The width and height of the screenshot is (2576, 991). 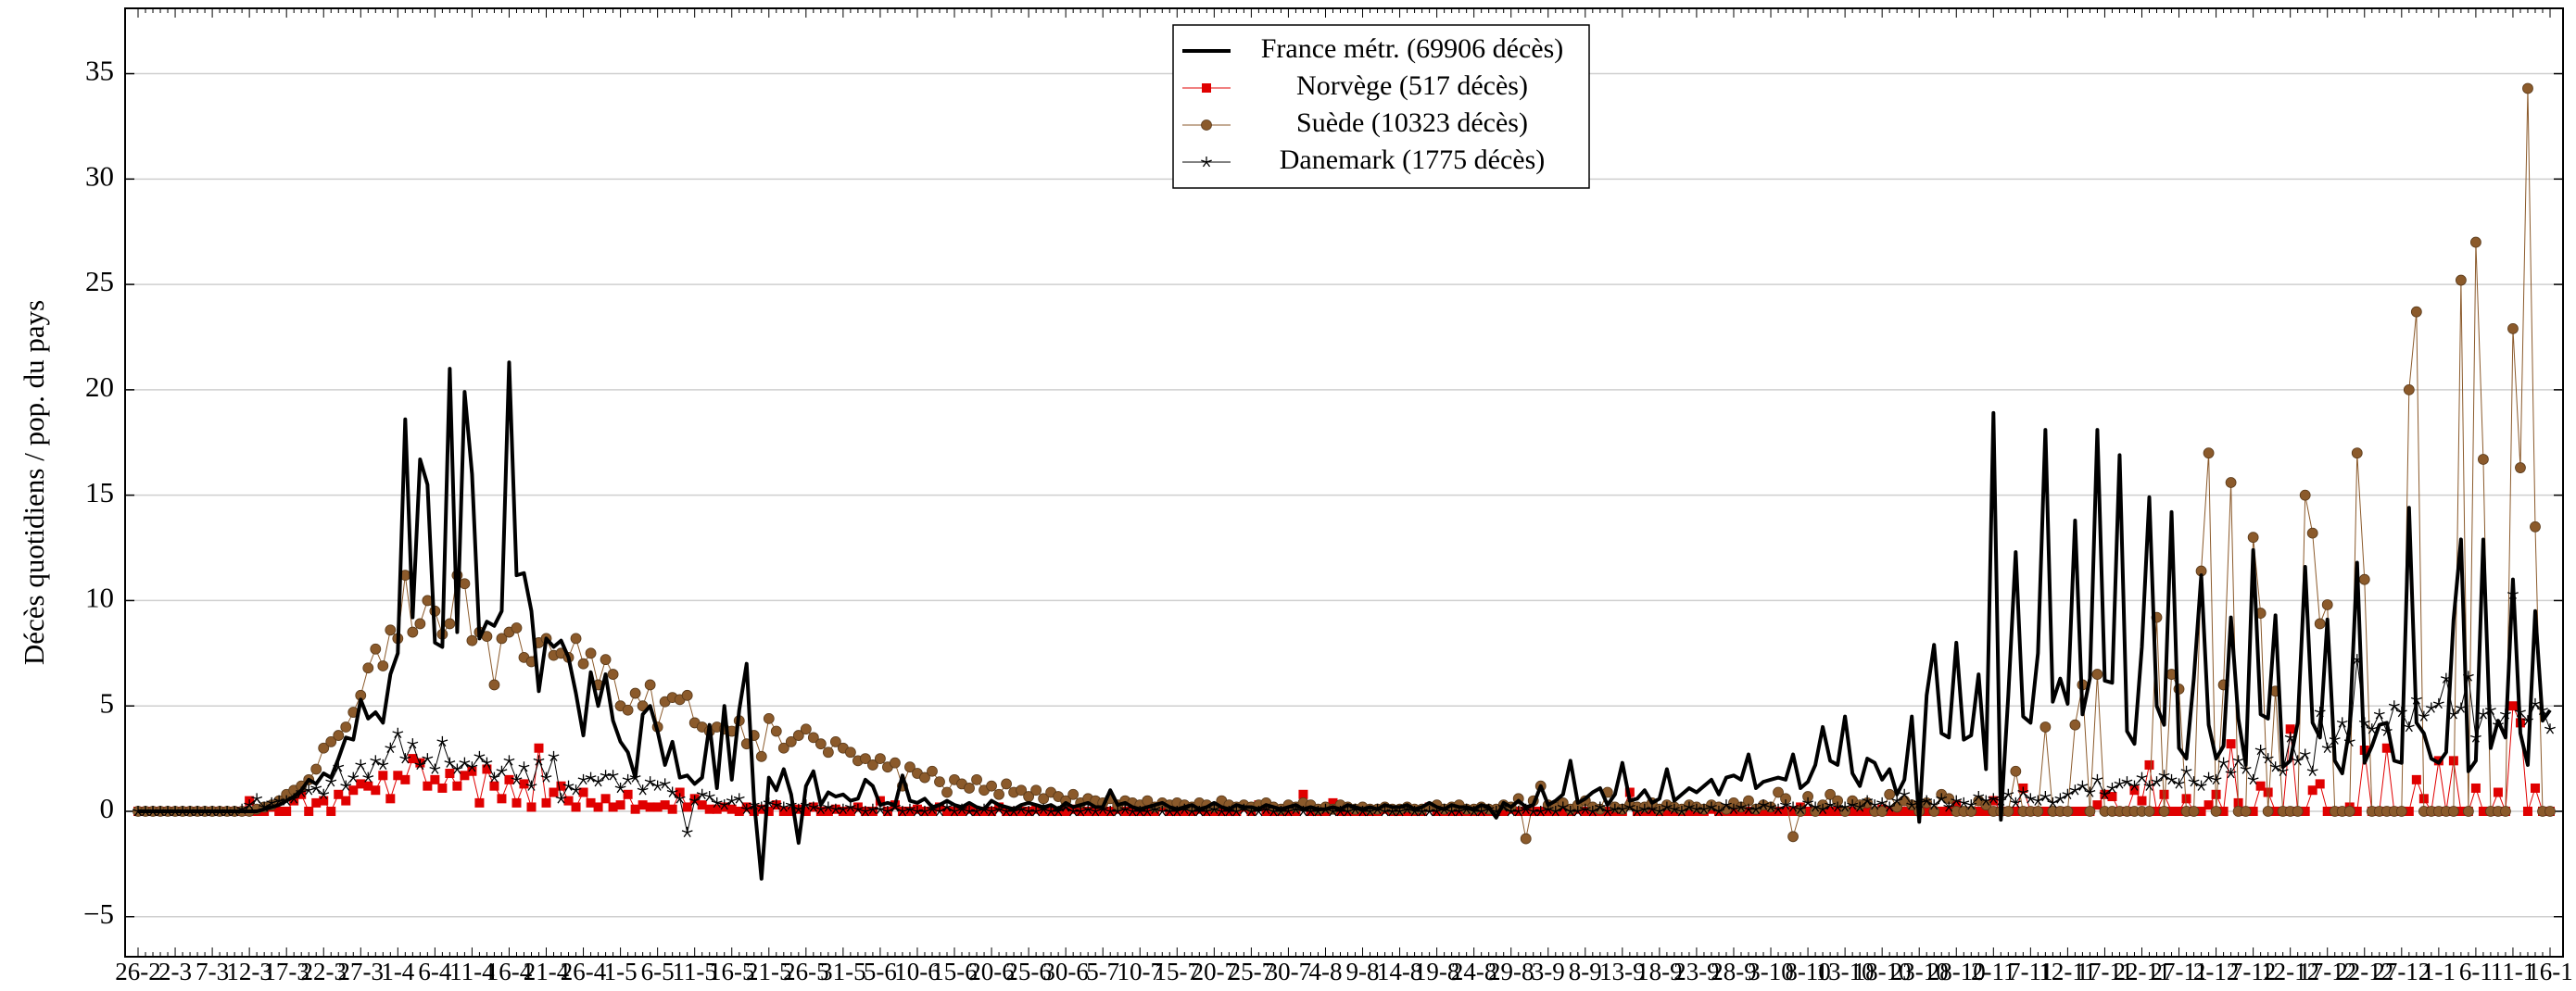 I want to click on x-tick-label: 16-5, so click(x=732, y=972).